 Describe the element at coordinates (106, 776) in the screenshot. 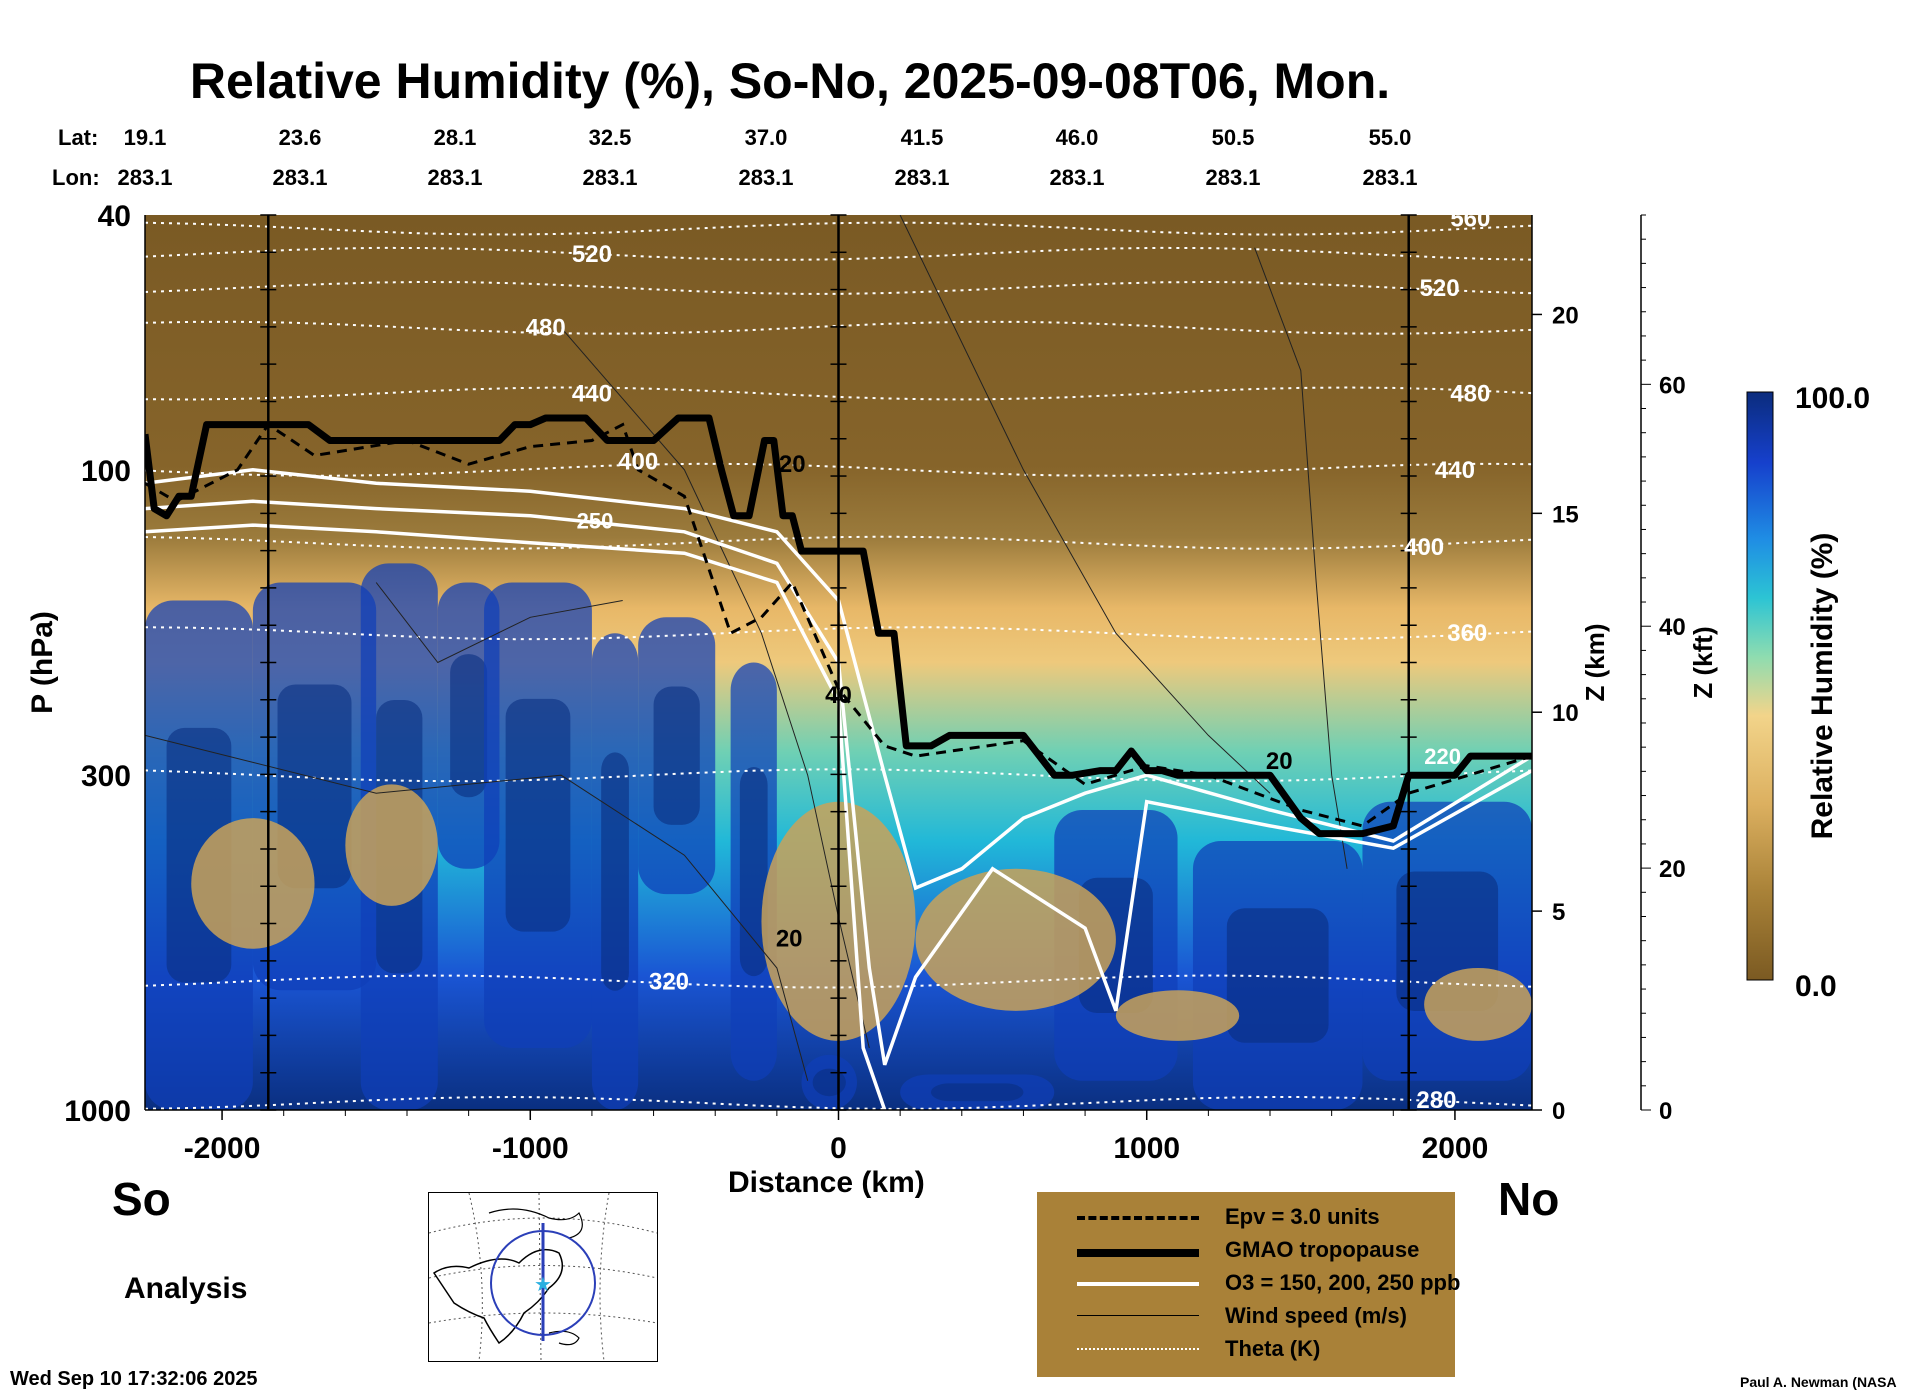

I see `y-tick-label: 300` at that location.